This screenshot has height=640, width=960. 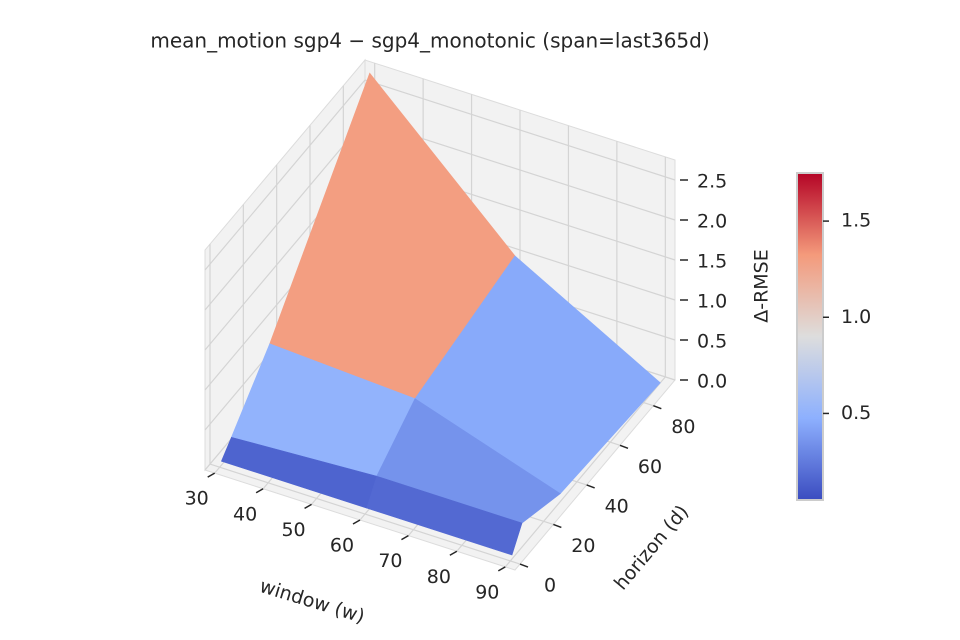 I want to click on z-tick-label: 0.5, so click(x=712, y=342).